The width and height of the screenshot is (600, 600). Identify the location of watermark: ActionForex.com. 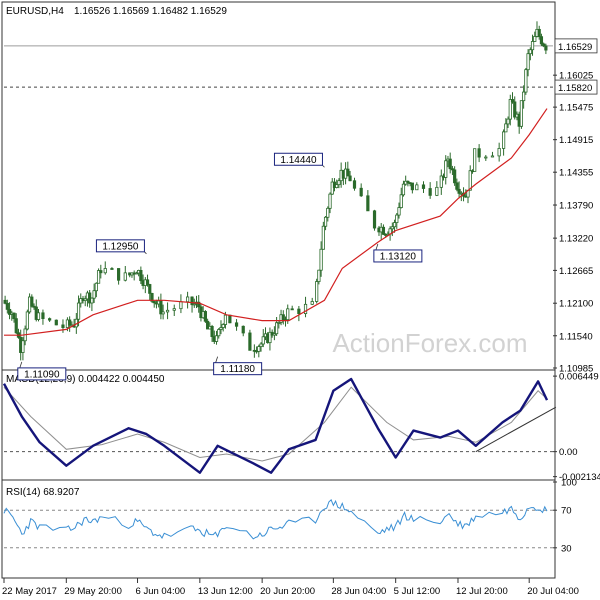
(429, 343).